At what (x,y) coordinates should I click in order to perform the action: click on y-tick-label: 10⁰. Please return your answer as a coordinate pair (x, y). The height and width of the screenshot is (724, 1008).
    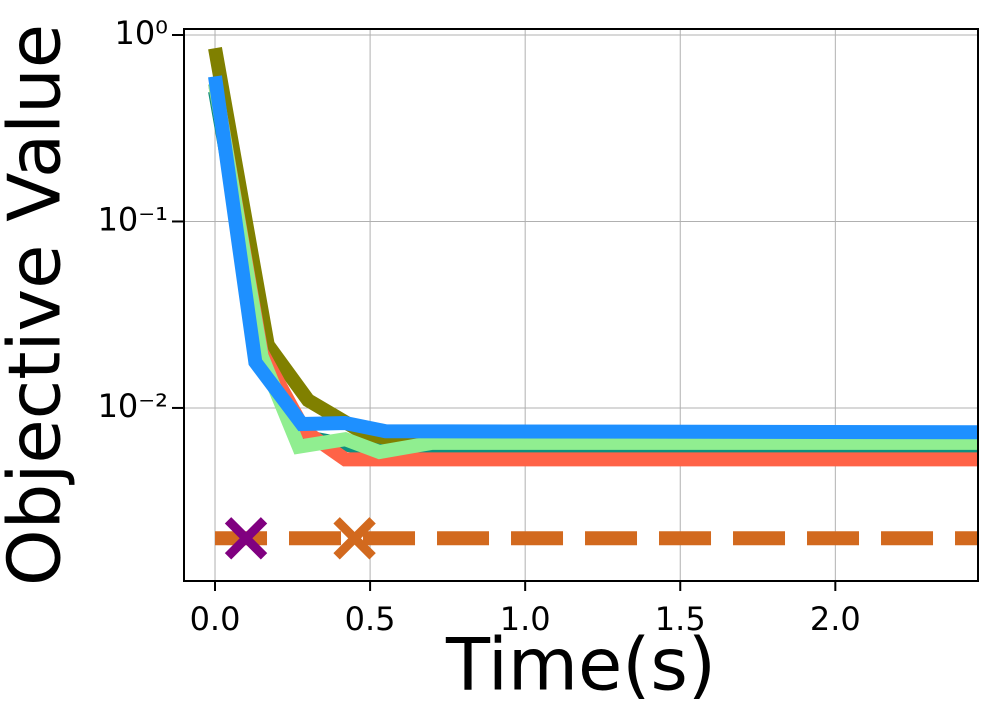
    Looking at the image, I should click on (141, 33).